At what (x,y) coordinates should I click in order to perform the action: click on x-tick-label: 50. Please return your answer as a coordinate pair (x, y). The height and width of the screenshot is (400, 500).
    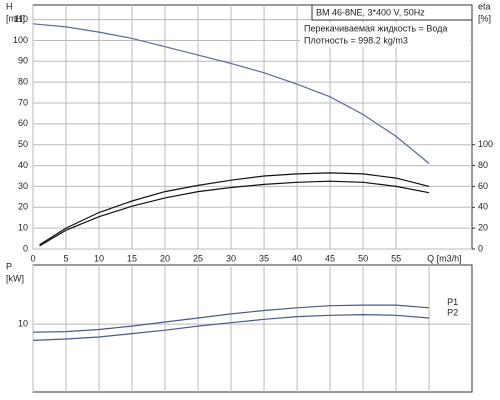
    Looking at the image, I should click on (363, 258).